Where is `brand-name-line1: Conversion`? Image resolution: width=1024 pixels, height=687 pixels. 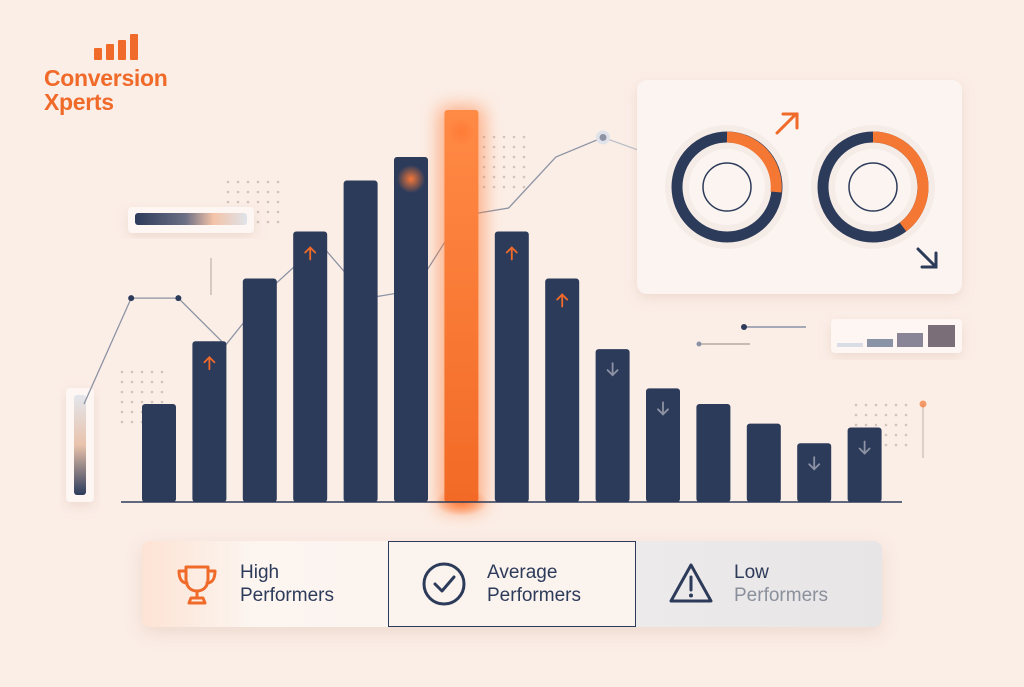 brand-name-line1: Conversion is located at coordinates (106, 78).